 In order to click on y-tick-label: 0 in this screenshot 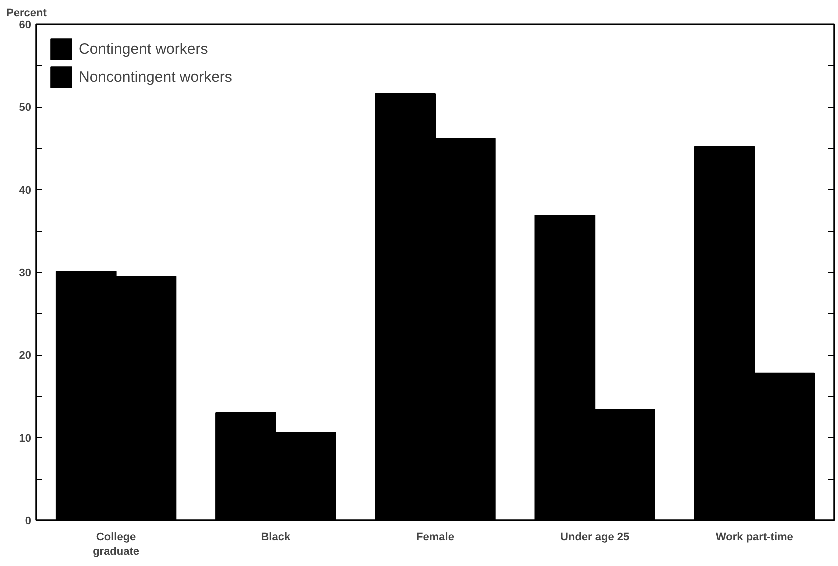, I will do `click(28, 522)`.